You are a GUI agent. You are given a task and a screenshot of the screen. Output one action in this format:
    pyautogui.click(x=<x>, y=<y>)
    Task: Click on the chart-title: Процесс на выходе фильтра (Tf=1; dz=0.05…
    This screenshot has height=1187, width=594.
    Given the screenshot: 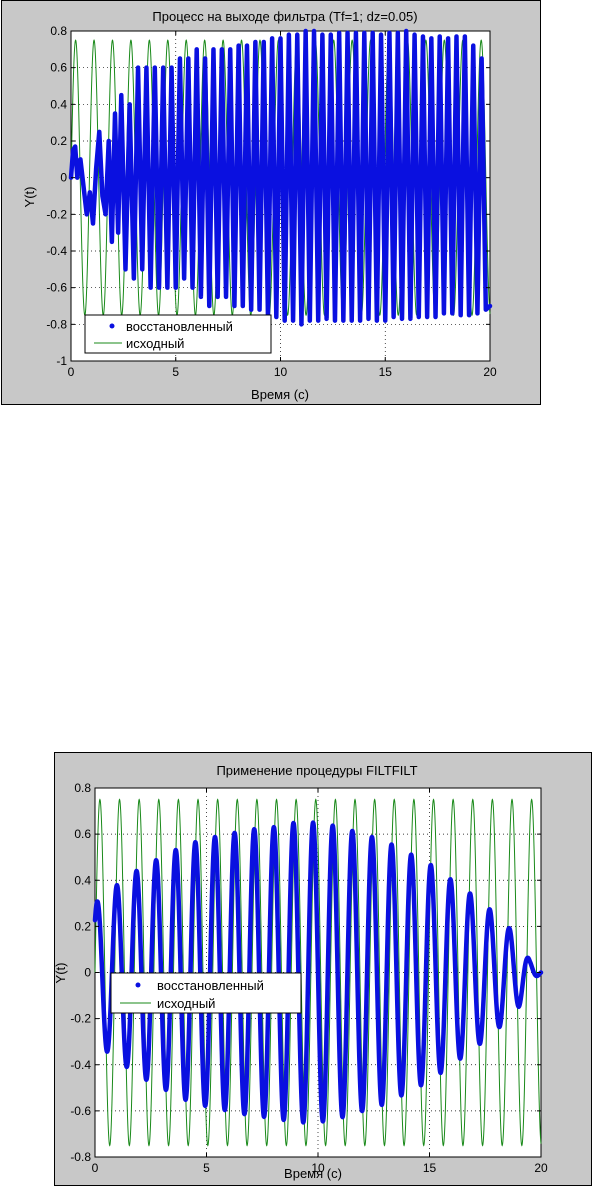 What is the action you would take?
    pyautogui.click(x=284, y=16)
    